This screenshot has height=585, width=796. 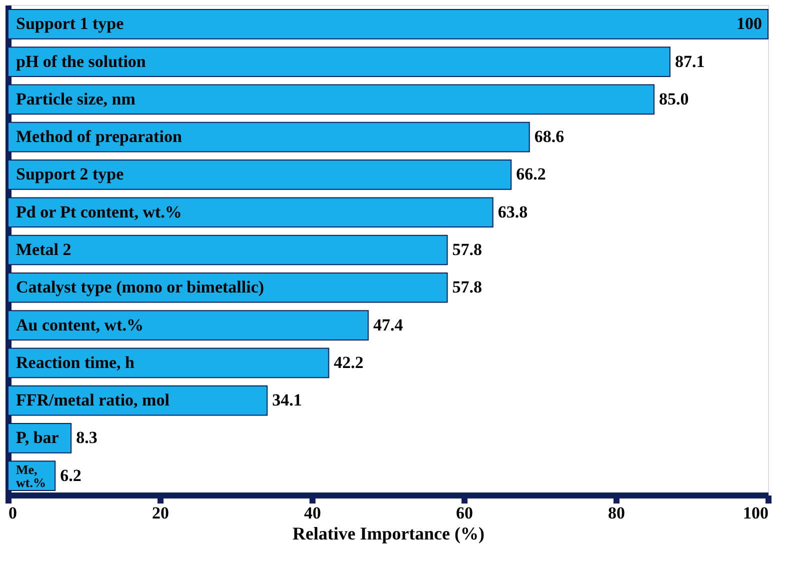 I want to click on data-label: 42.2, so click(x=349, y=362).